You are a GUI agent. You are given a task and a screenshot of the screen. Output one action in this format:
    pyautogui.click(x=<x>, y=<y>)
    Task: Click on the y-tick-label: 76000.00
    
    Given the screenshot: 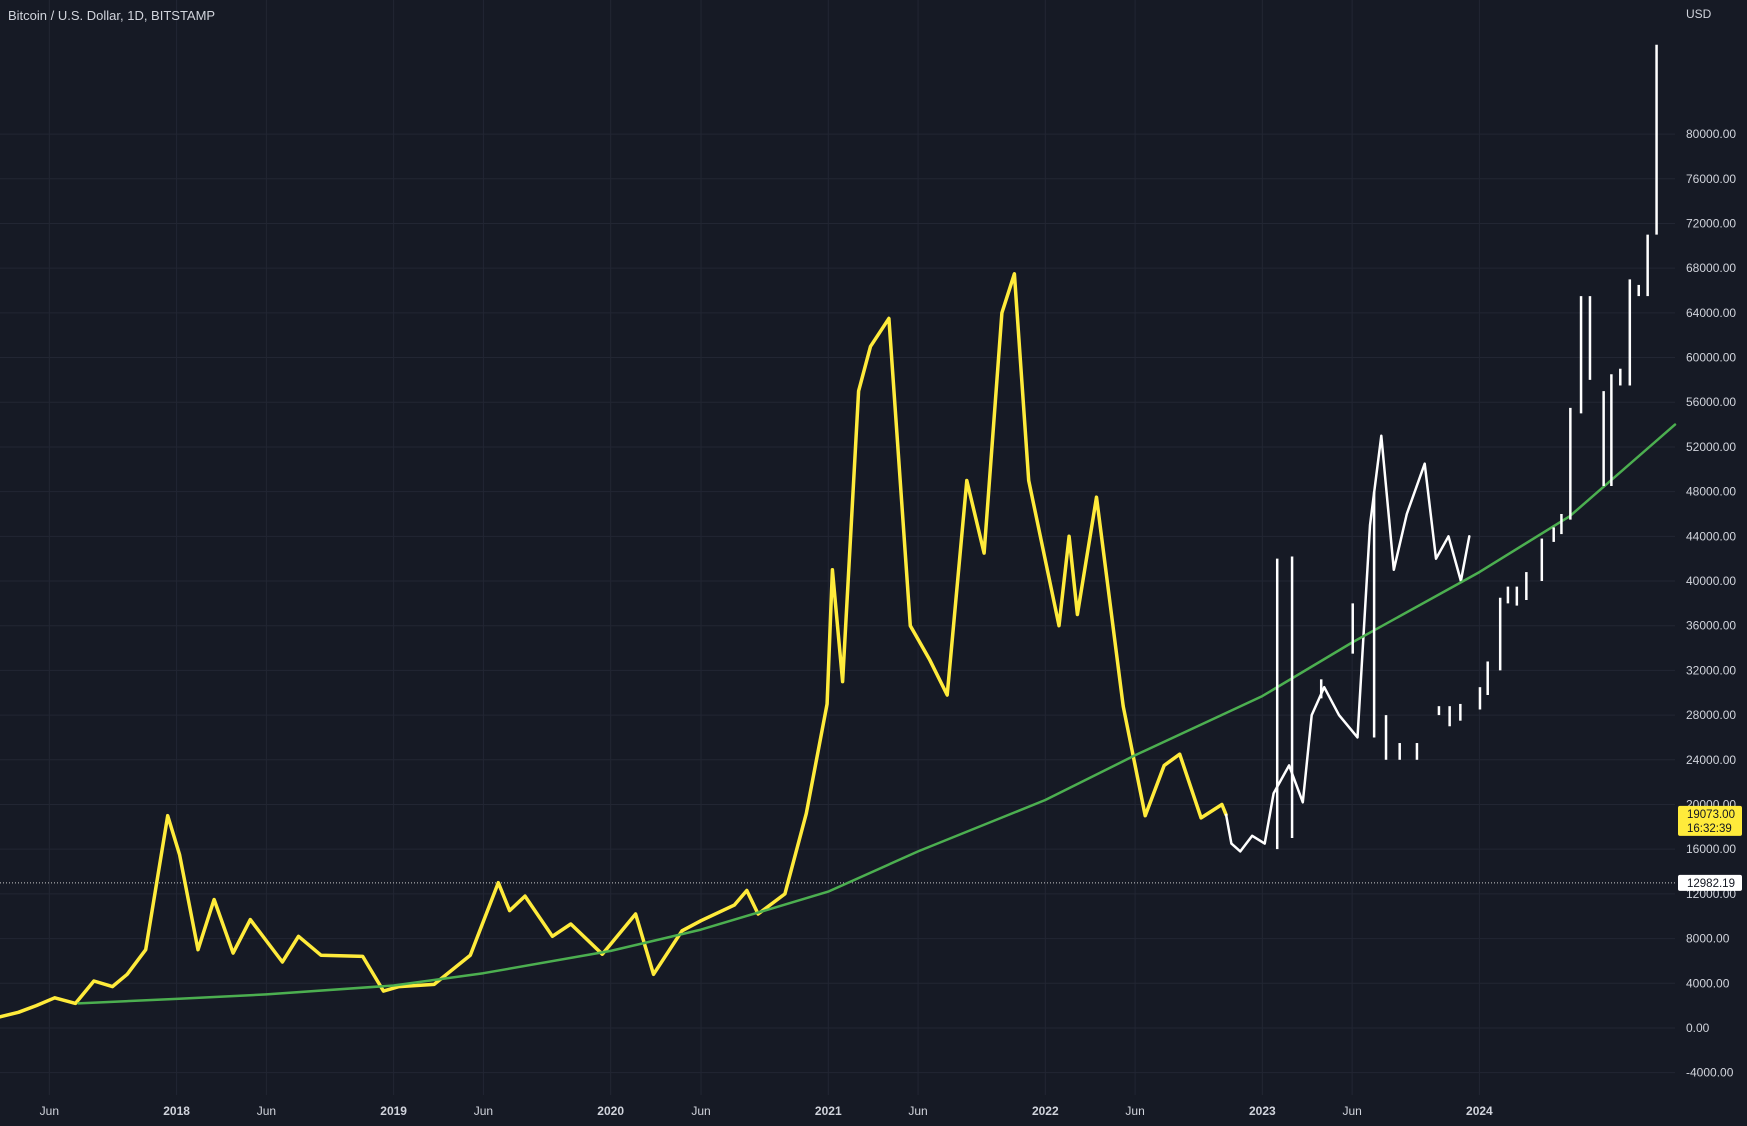 What is the action you would take?
    pyautogui.click(x=1711, y=179)
    